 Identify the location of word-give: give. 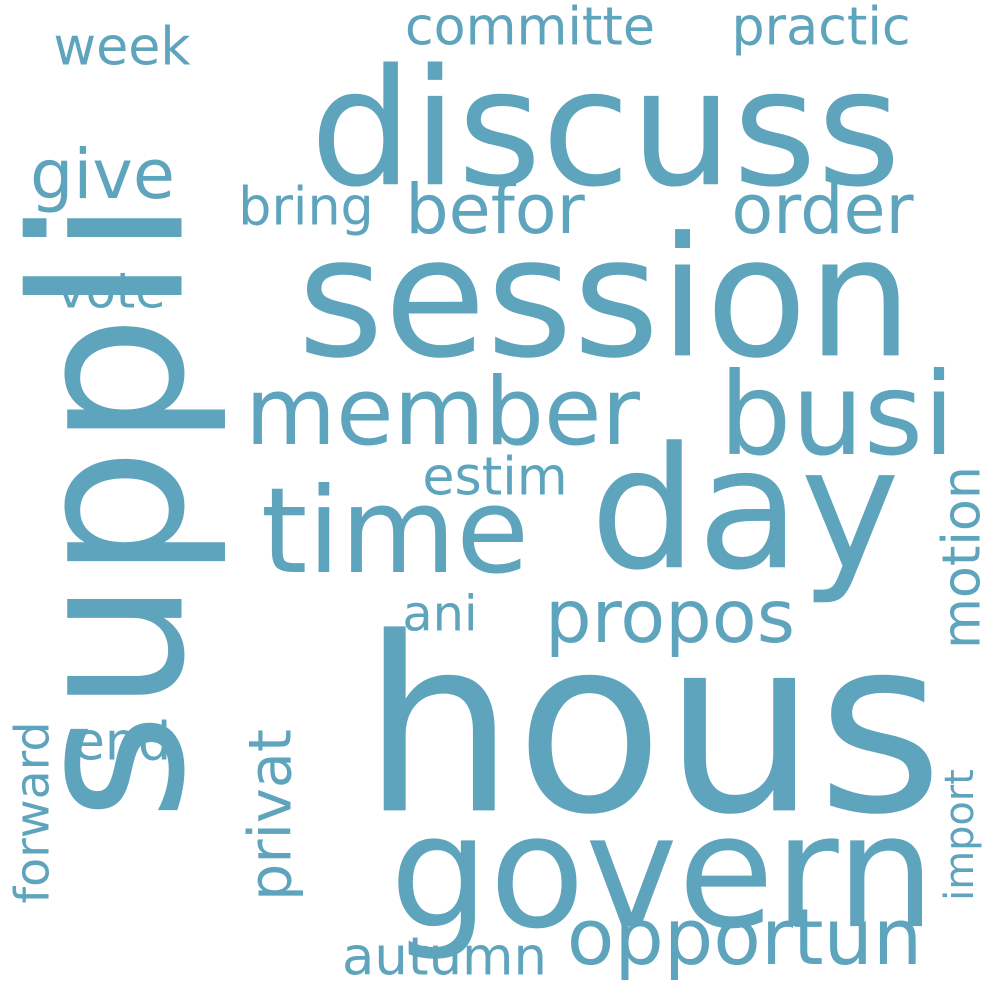
(102, 175).